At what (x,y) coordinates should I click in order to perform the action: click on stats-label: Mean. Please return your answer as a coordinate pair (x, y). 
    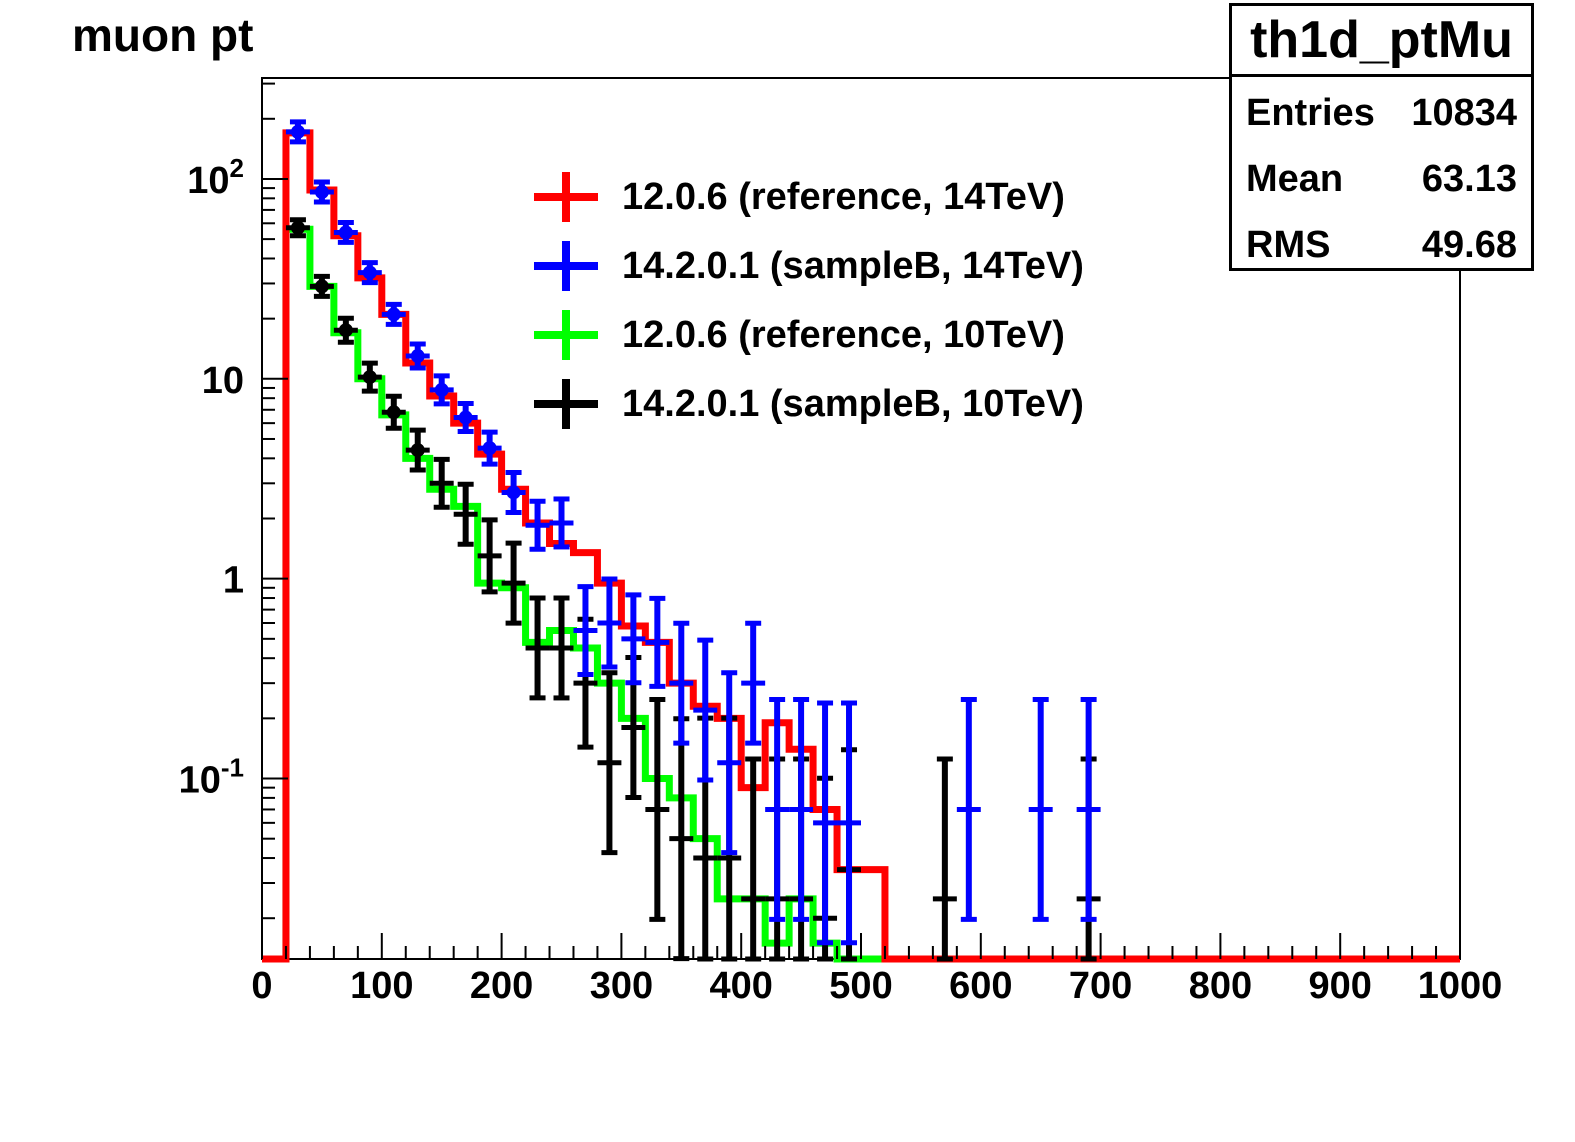
    Looking at the image, I should click on (1295, 179).